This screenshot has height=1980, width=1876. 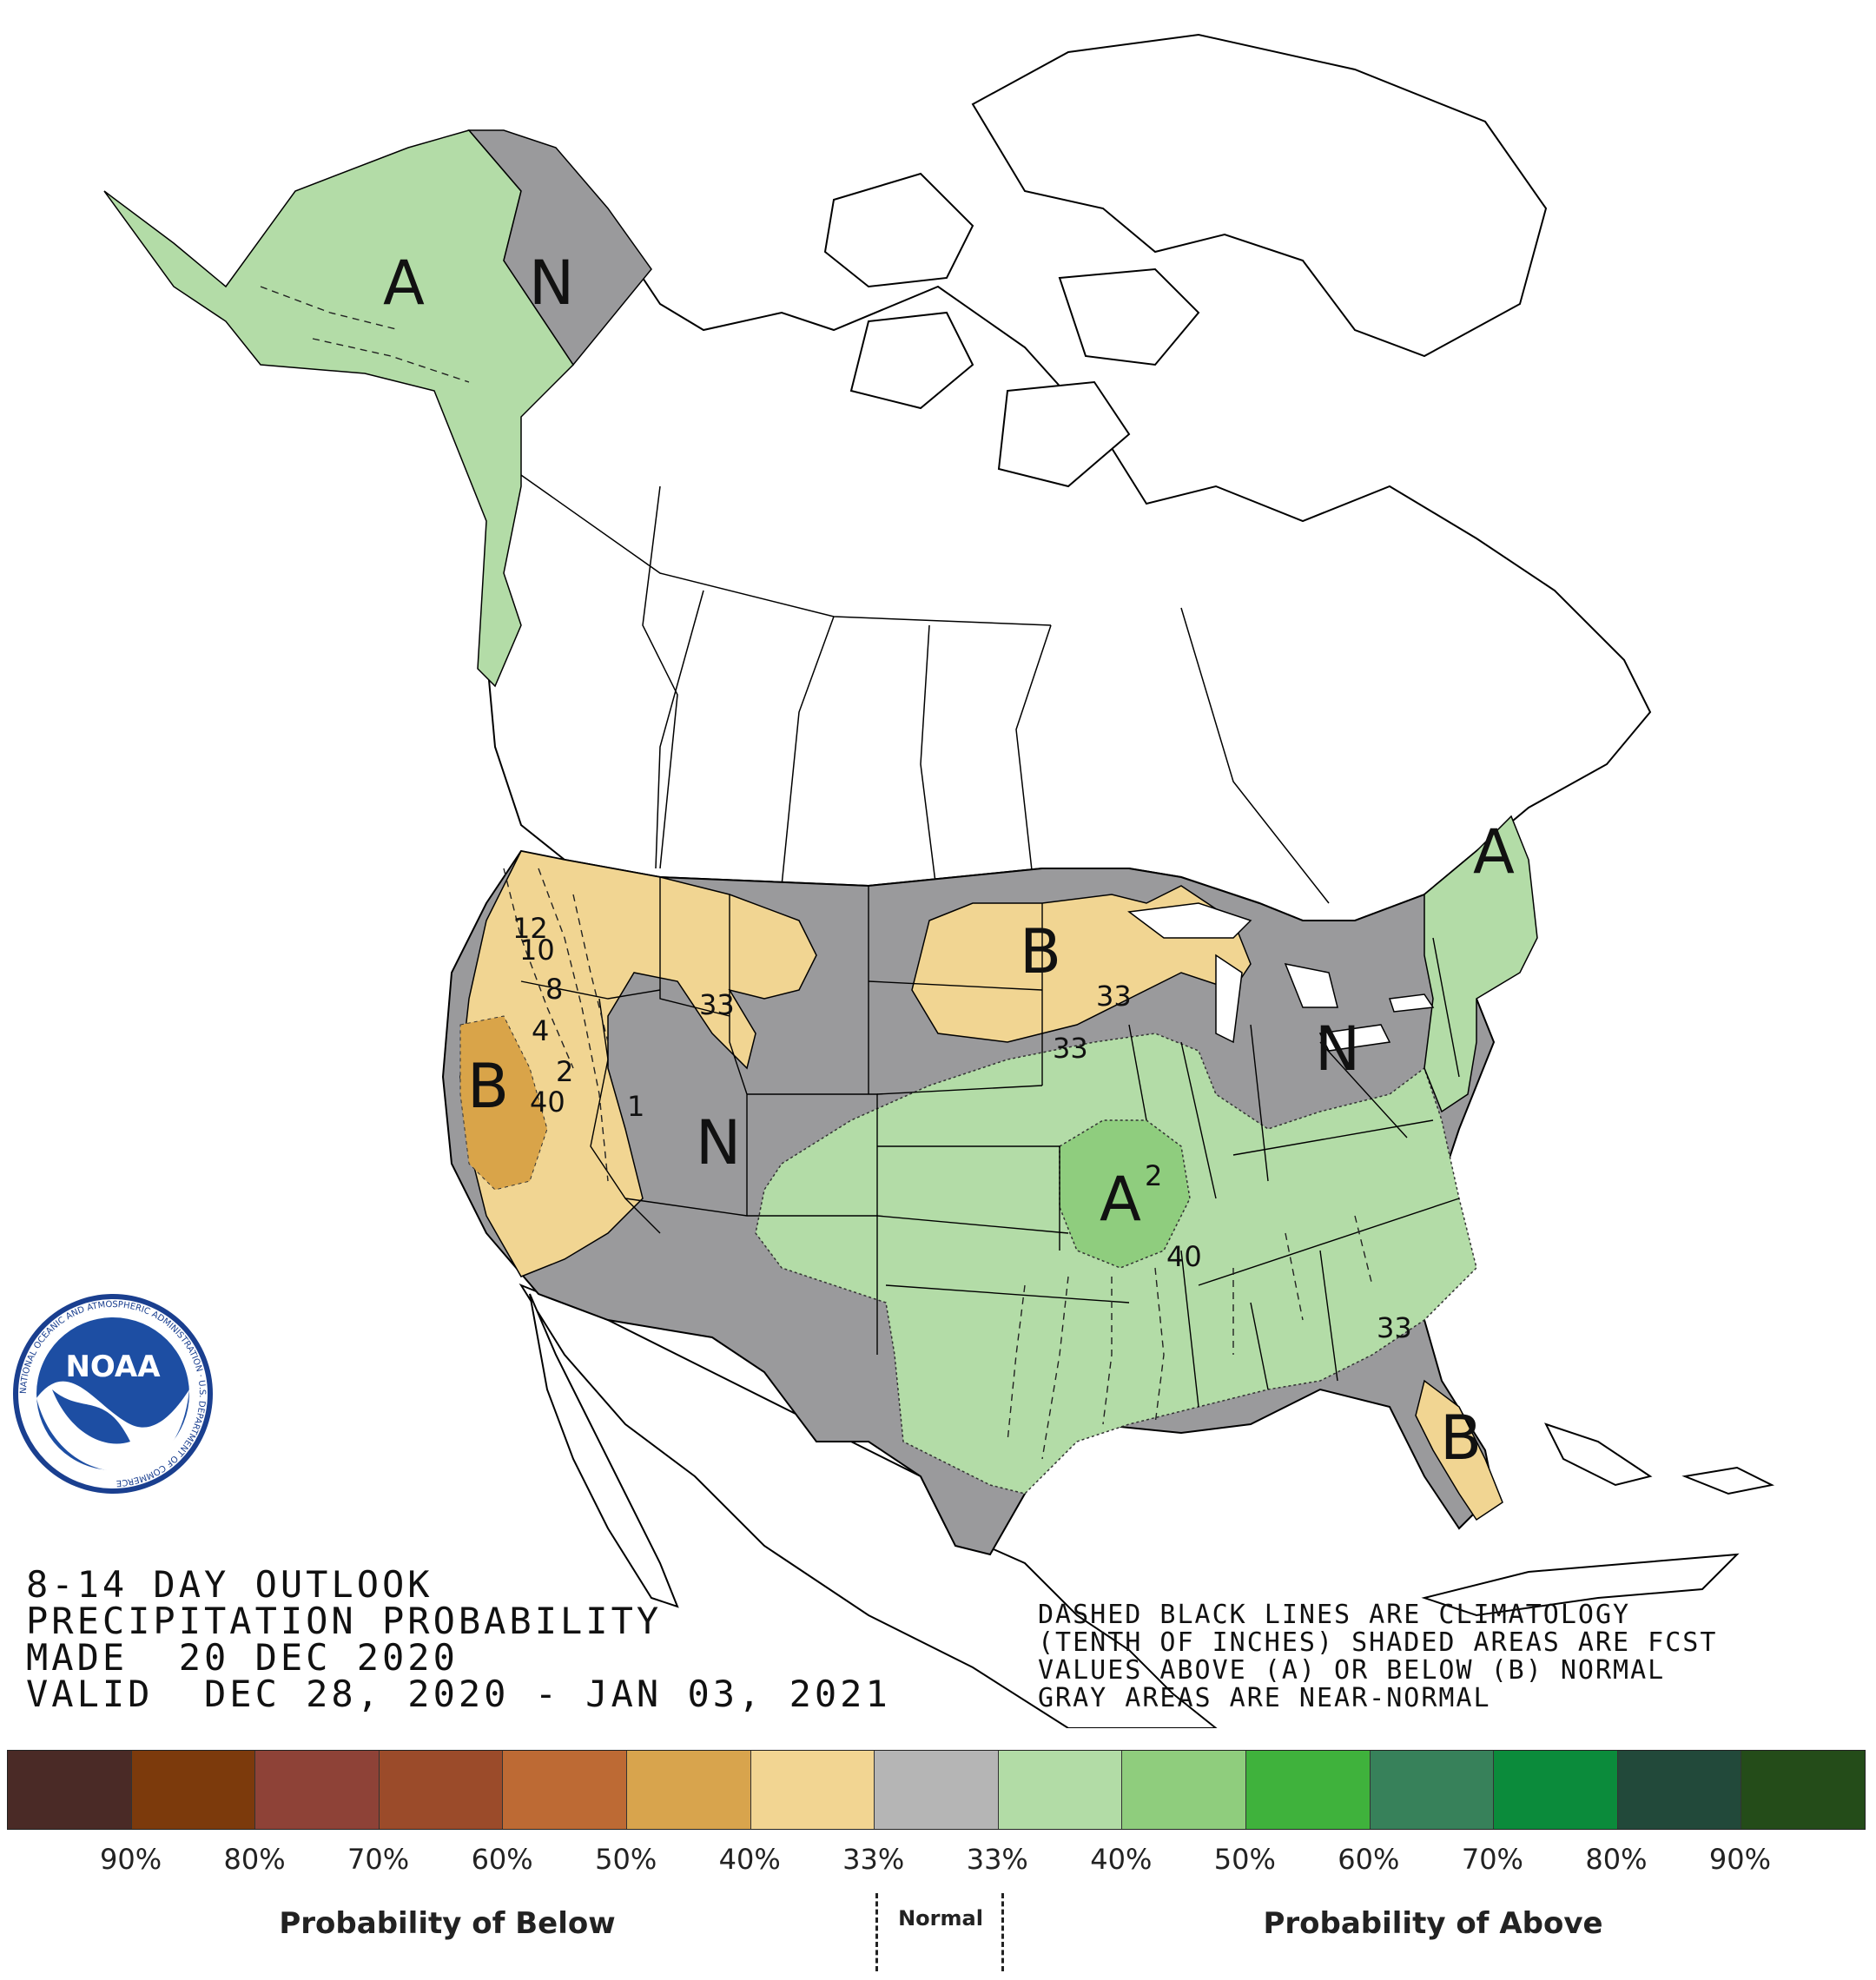 What do you see at coordinates (229, 1585) in the screenshot?
I see `outlook-title: 8-14 DAY OUTLOOK` at bounding box center [229, 1585].